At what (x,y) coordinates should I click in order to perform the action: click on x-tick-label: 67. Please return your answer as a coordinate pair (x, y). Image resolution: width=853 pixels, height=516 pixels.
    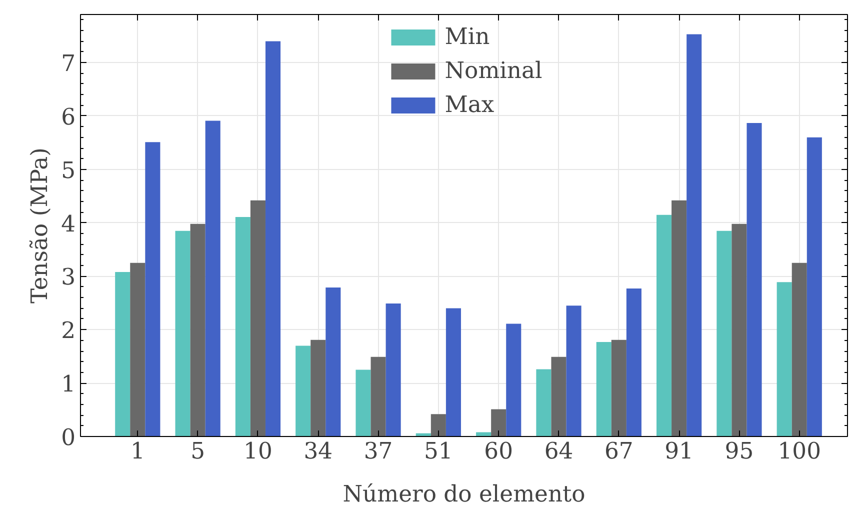
    Looking at the image, I should click on (619, 451).